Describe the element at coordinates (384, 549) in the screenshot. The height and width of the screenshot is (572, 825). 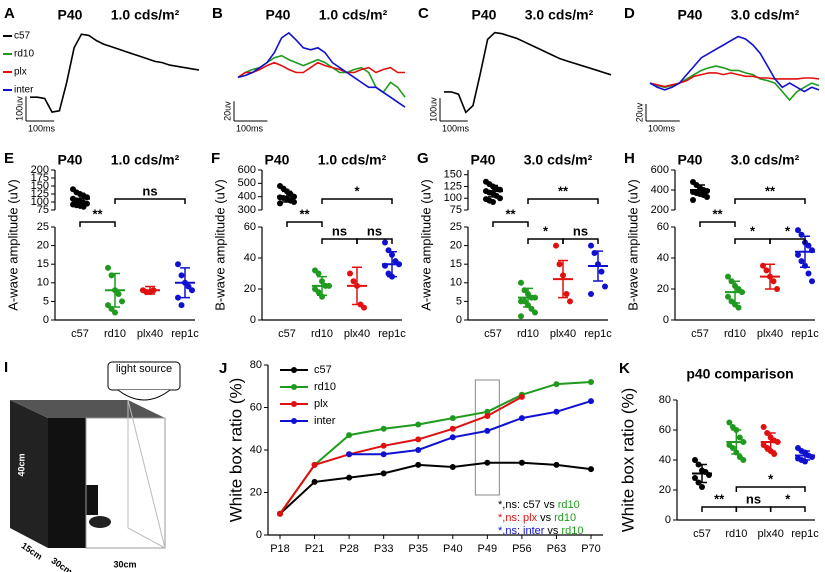
I see `x-tick-label: P33` at that location.